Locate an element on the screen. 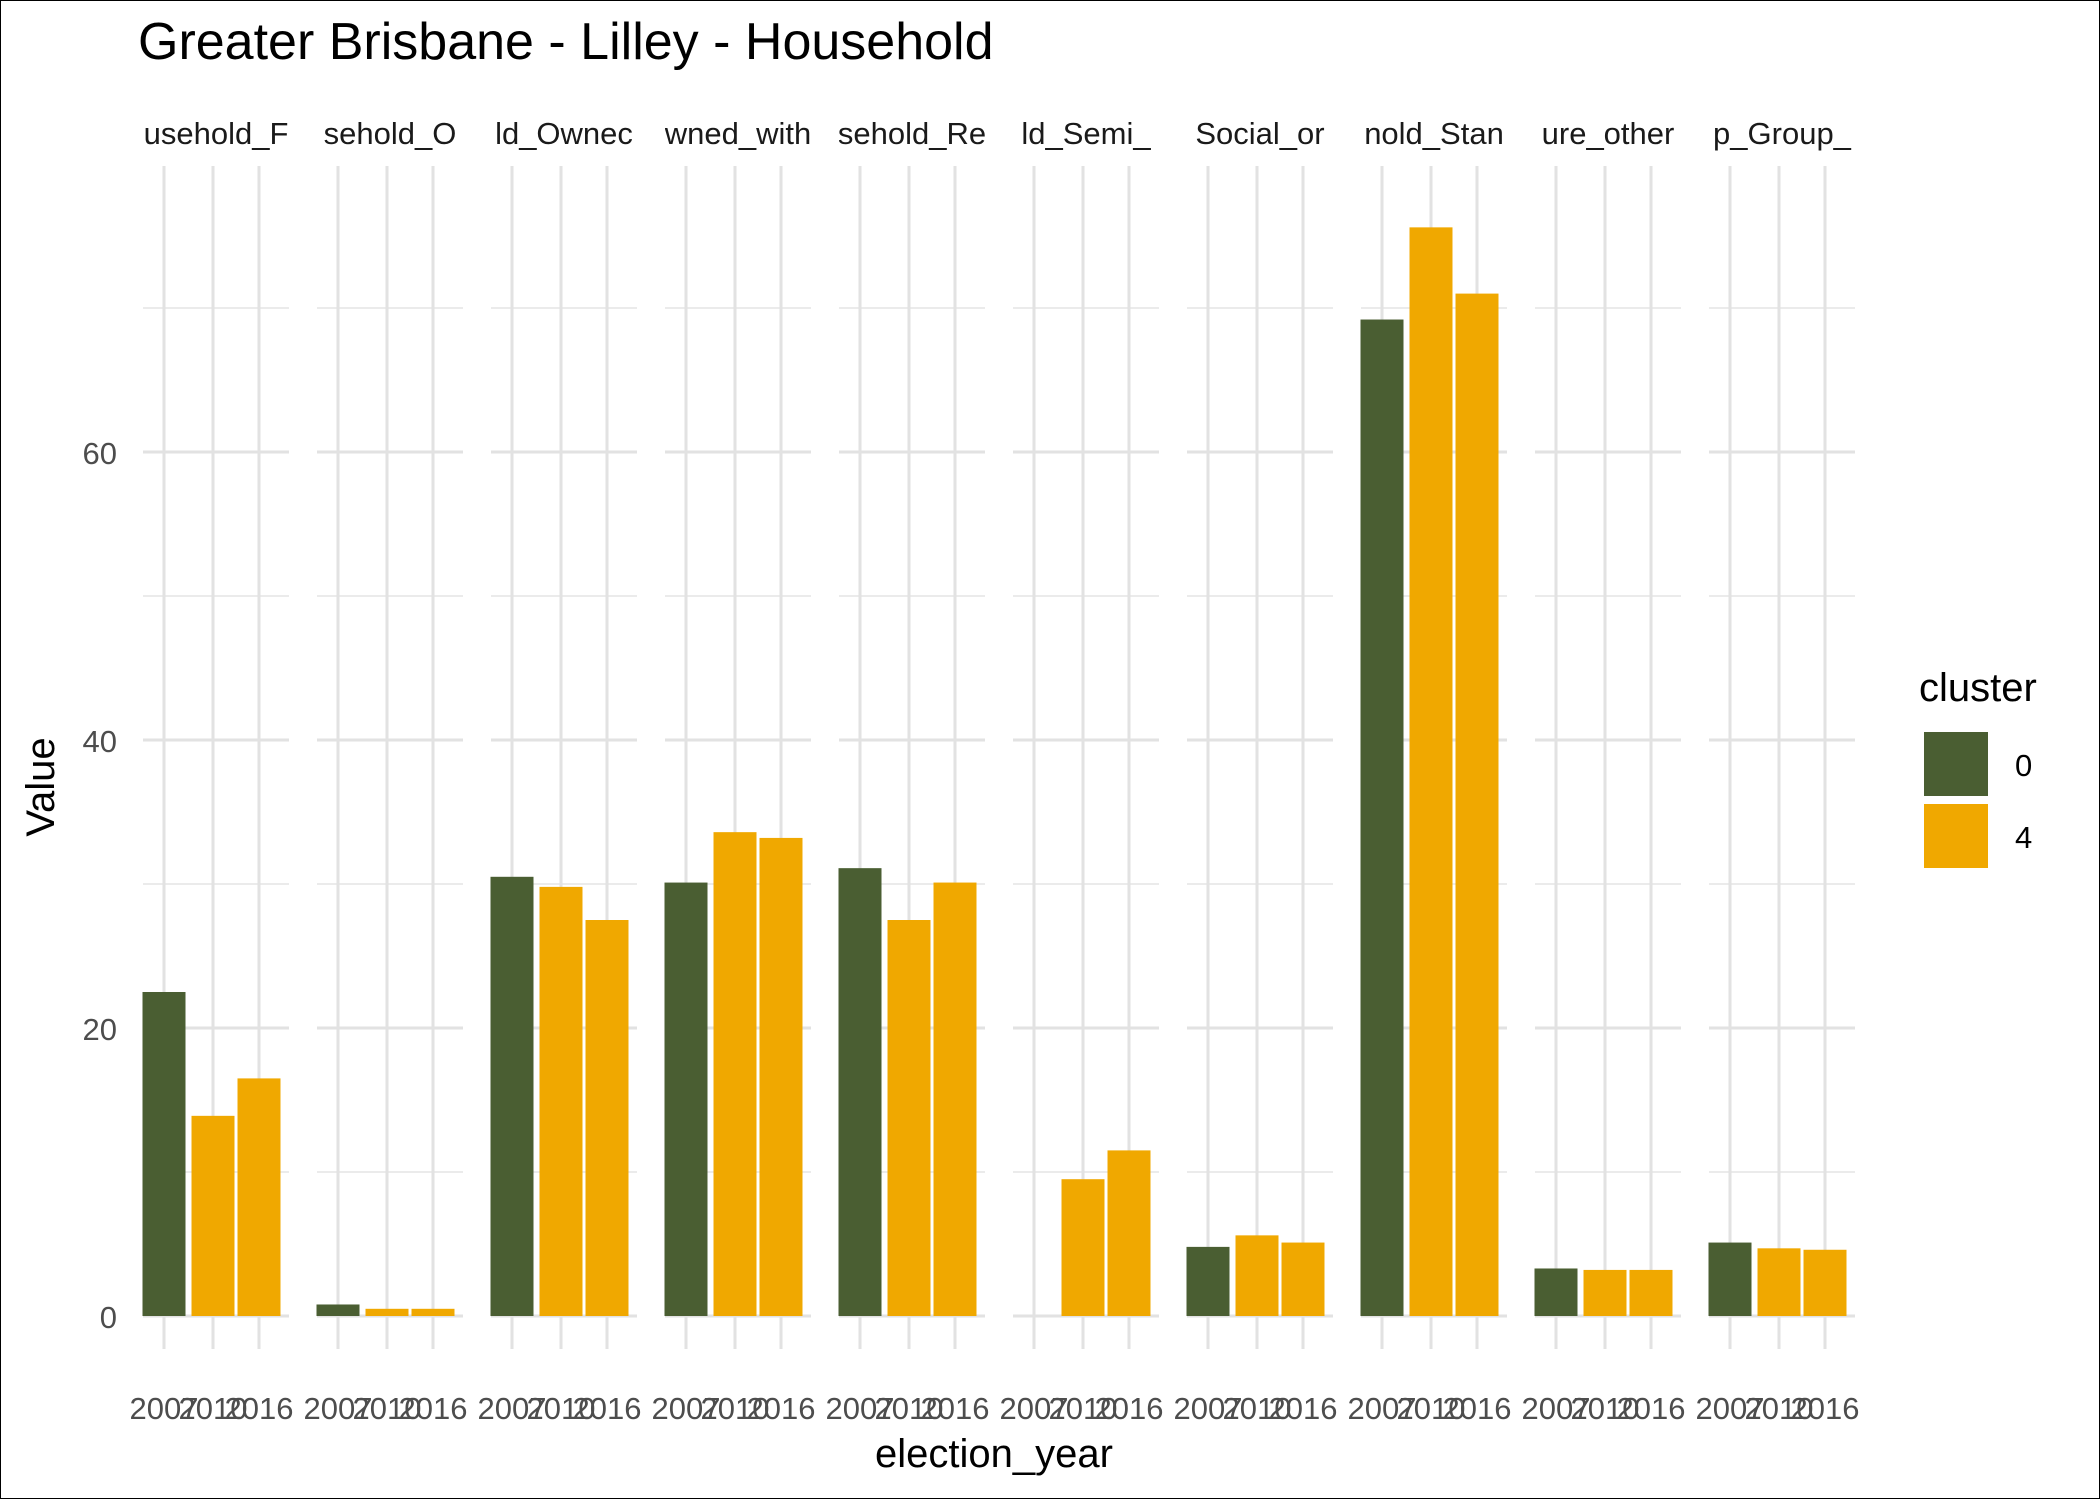 The width and height of the screenshot is (2100, 1499). facet-strip-label: nold_Stan is located at coordinates (1434, 133).